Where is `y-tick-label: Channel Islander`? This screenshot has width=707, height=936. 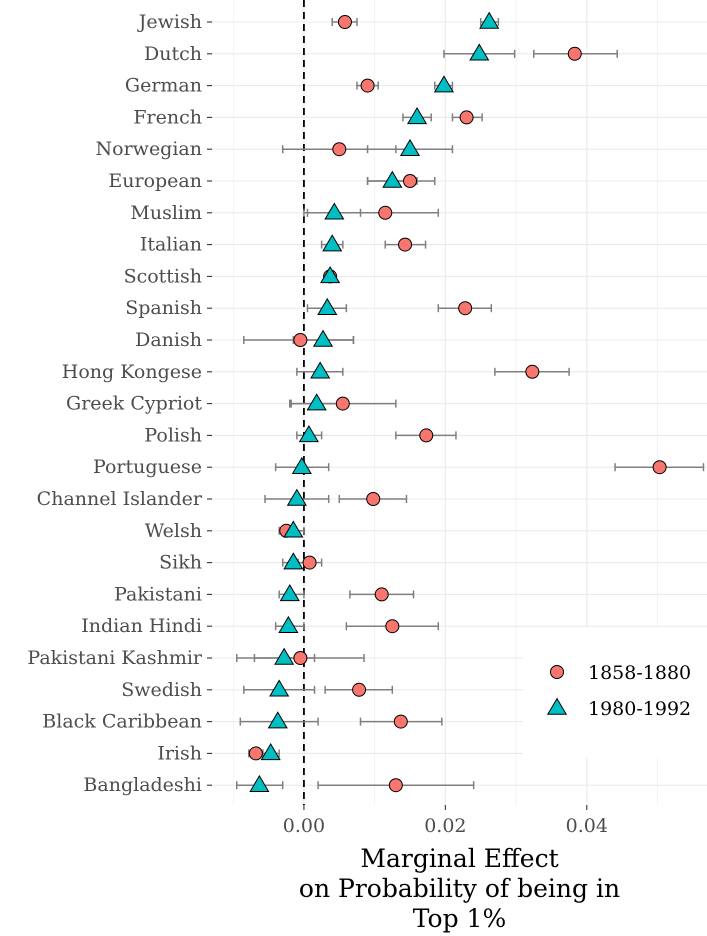
y-tick-label: Channel Islander is located at coordinates (120, 499).